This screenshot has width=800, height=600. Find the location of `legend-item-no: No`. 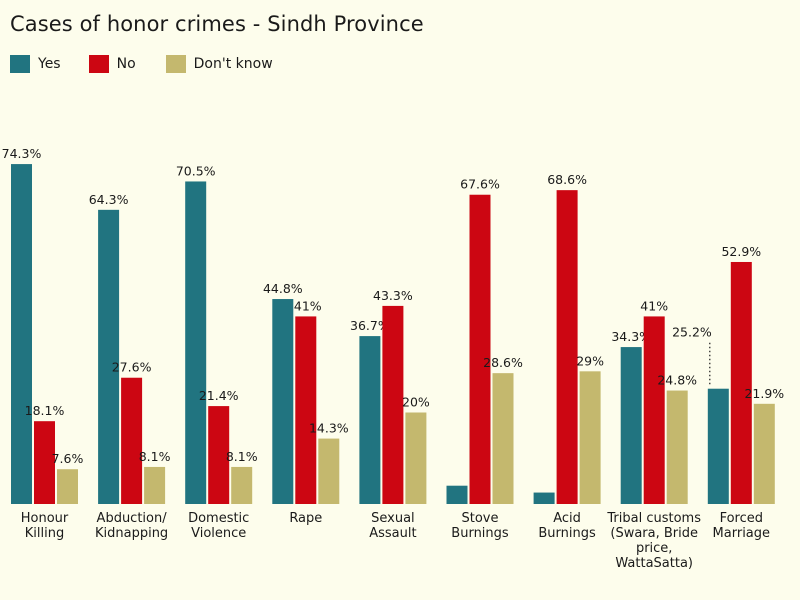

legend-item-no: No is located at coordinates (112, 64).